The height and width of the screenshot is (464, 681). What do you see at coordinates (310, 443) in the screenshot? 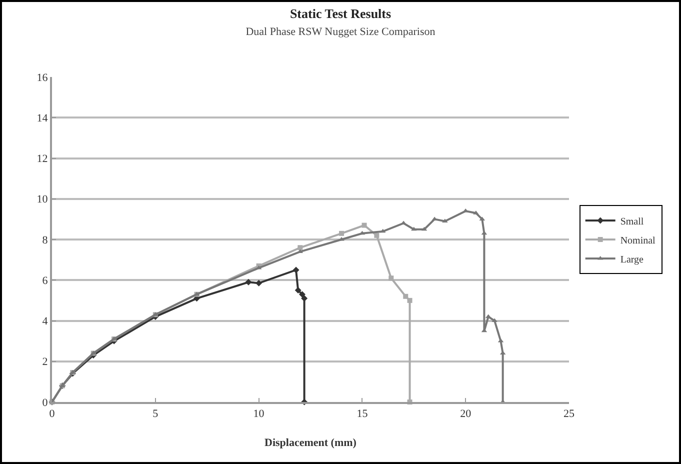
I see `x-axis-title: Displacement (mm)` at bounding box center [310, 443].